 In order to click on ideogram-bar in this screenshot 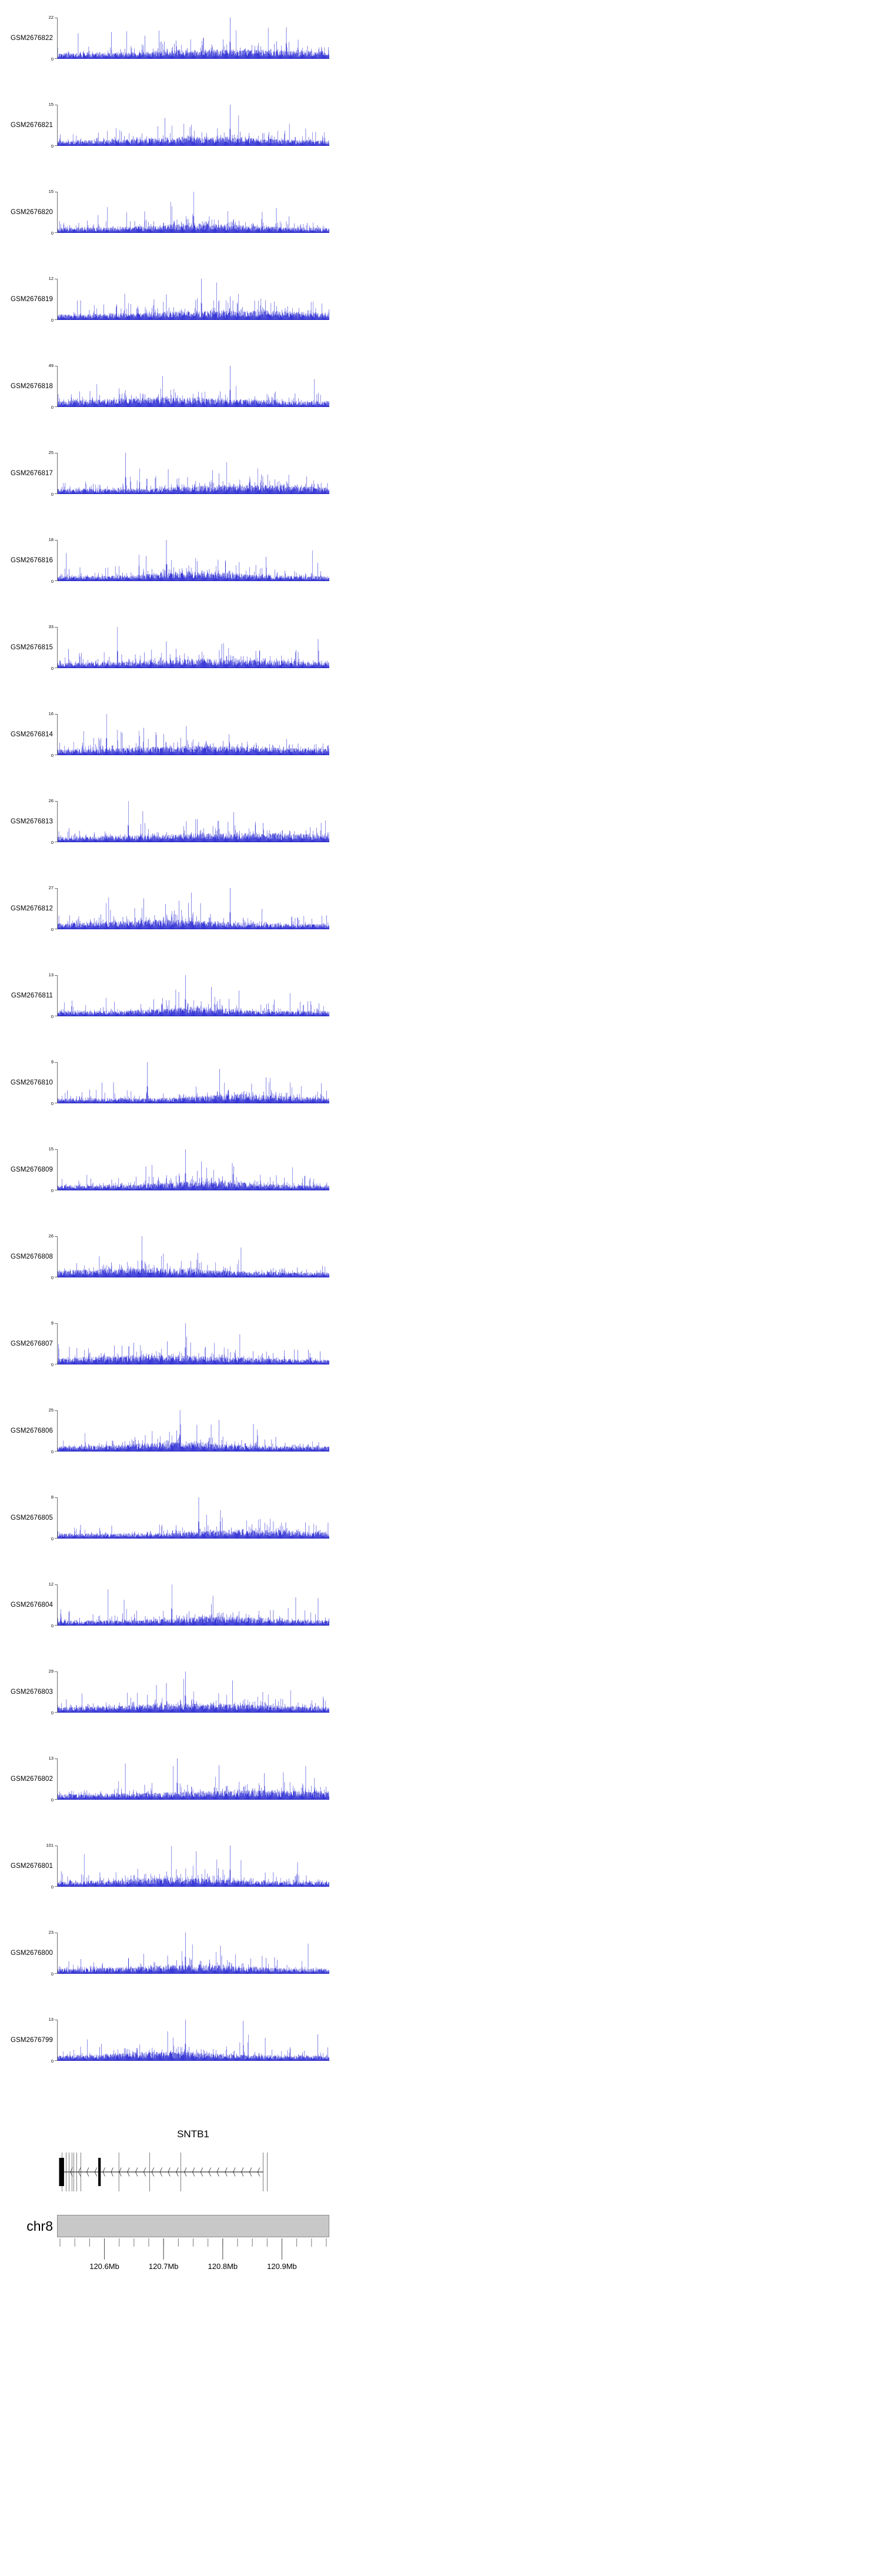, I will do `click(193, 2226)`.